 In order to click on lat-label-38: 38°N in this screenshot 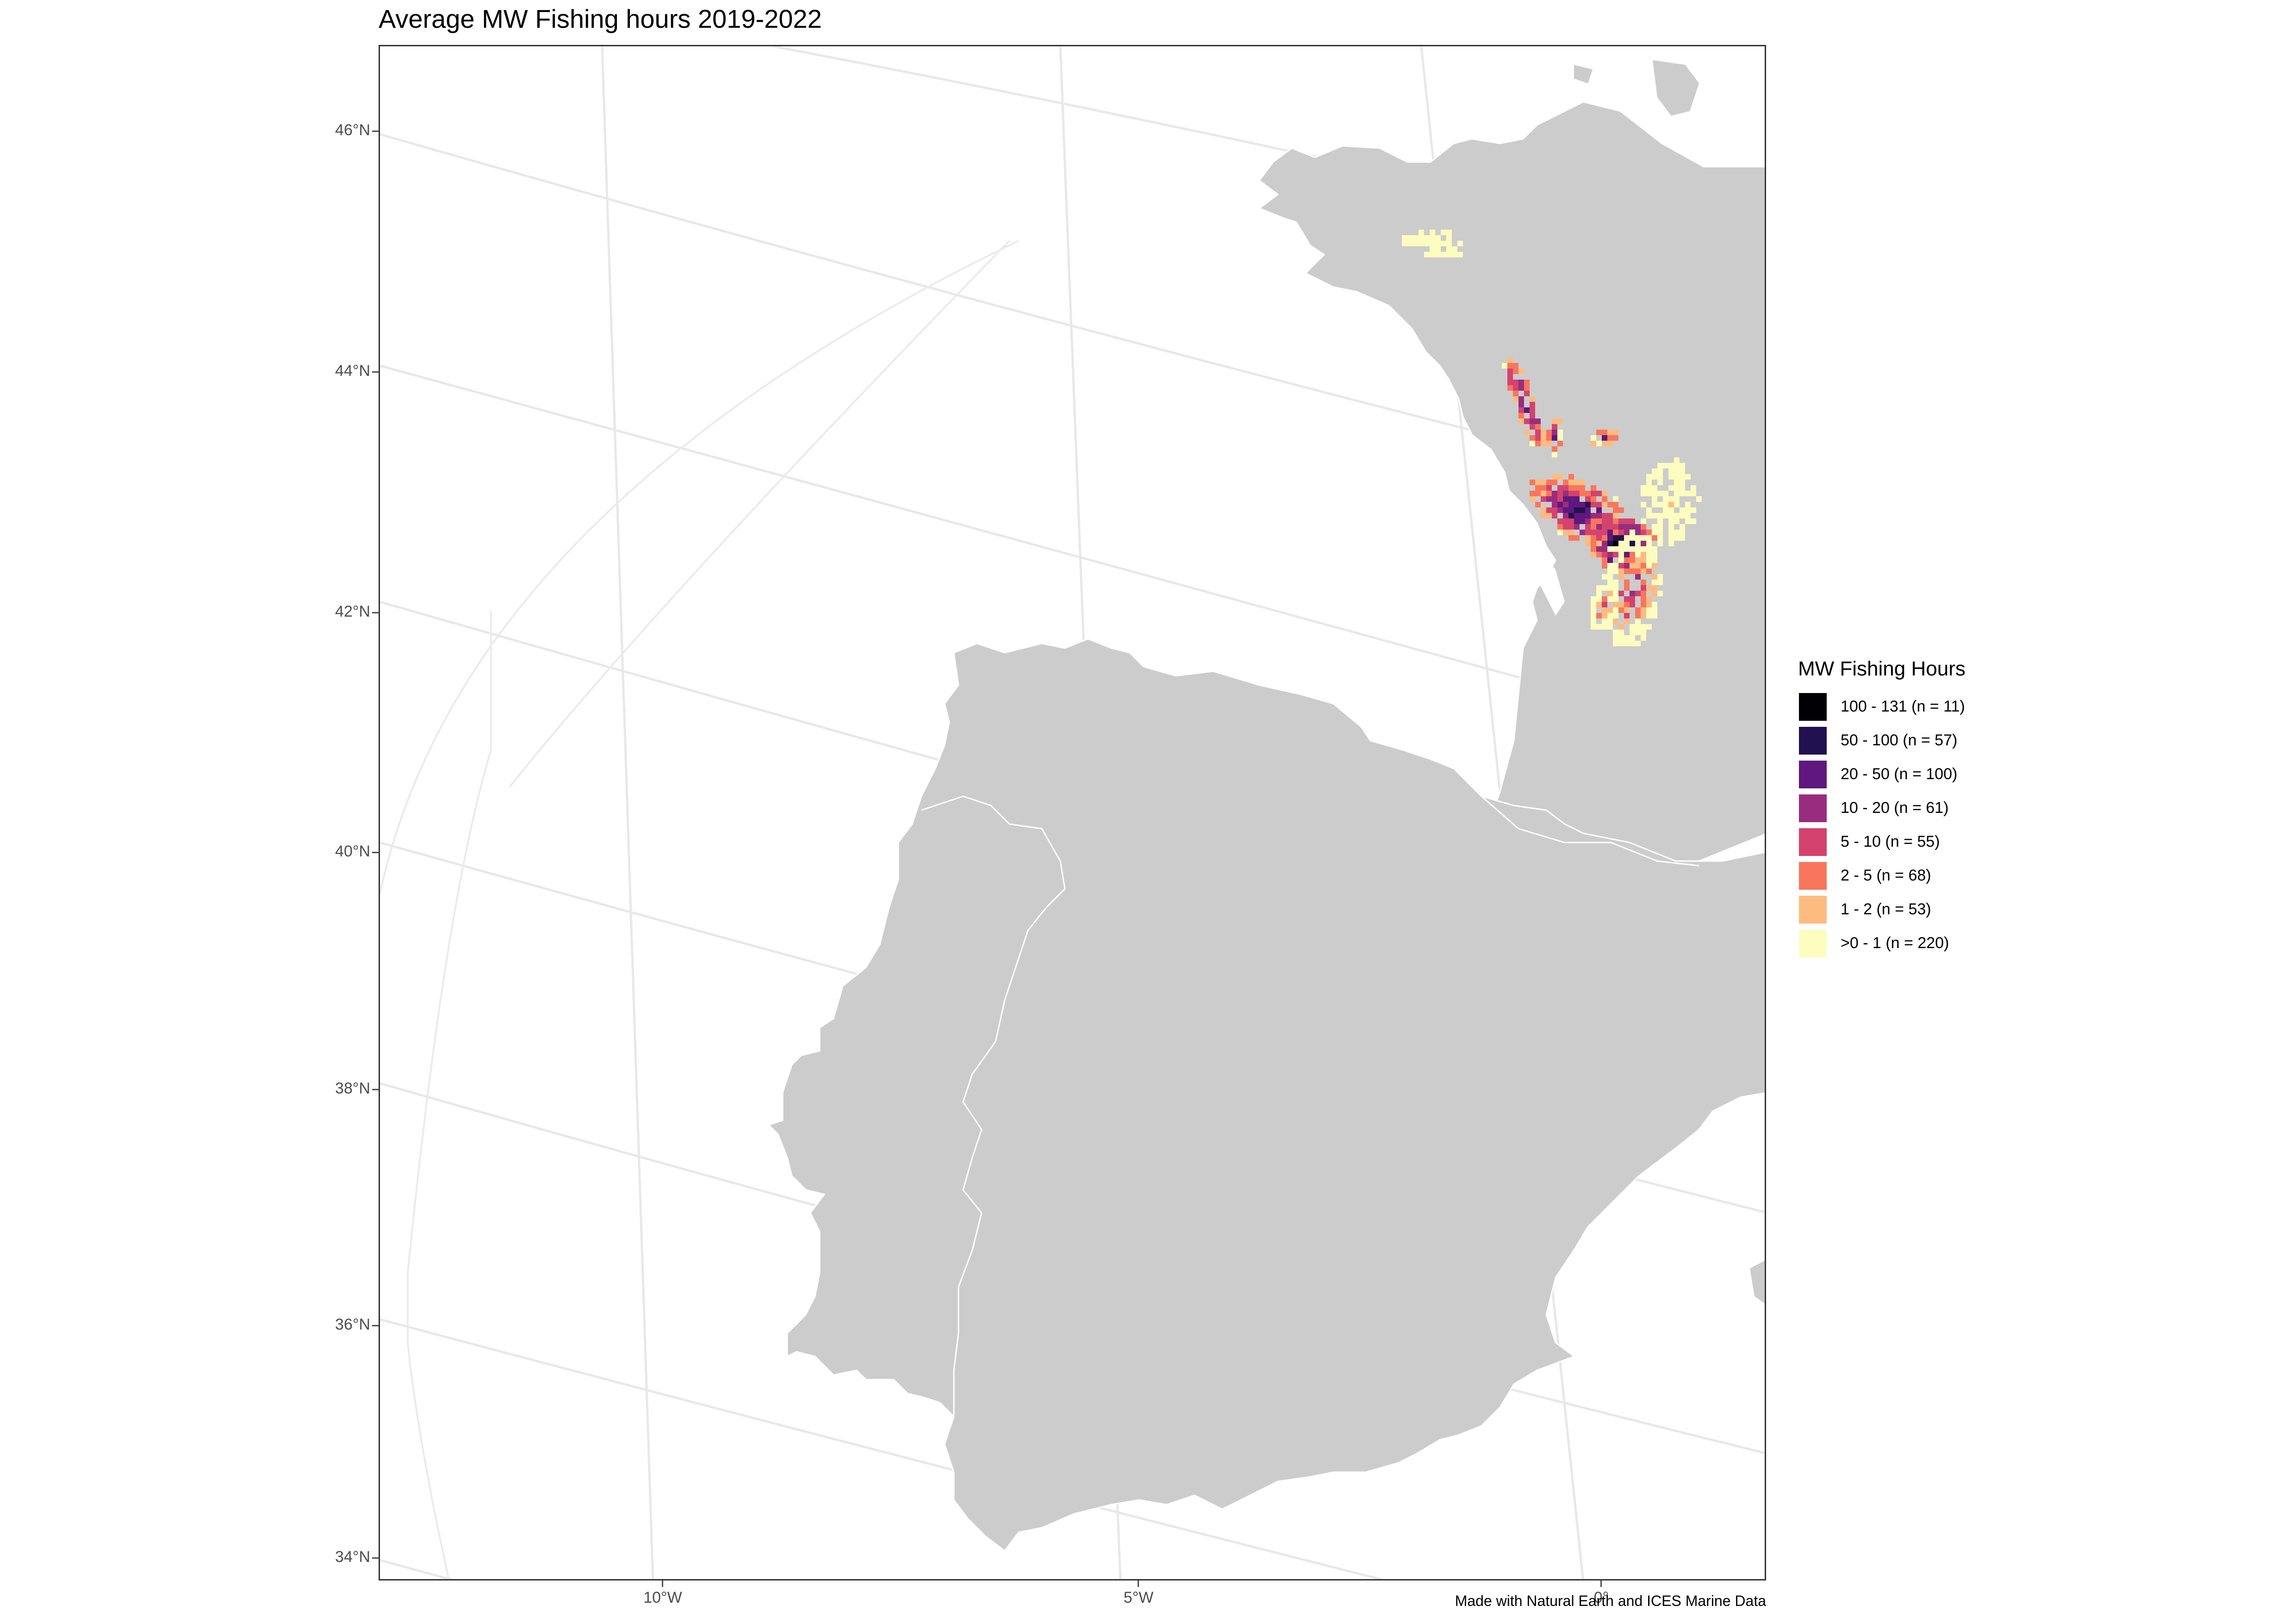, I will do `click(352, 1088)`.